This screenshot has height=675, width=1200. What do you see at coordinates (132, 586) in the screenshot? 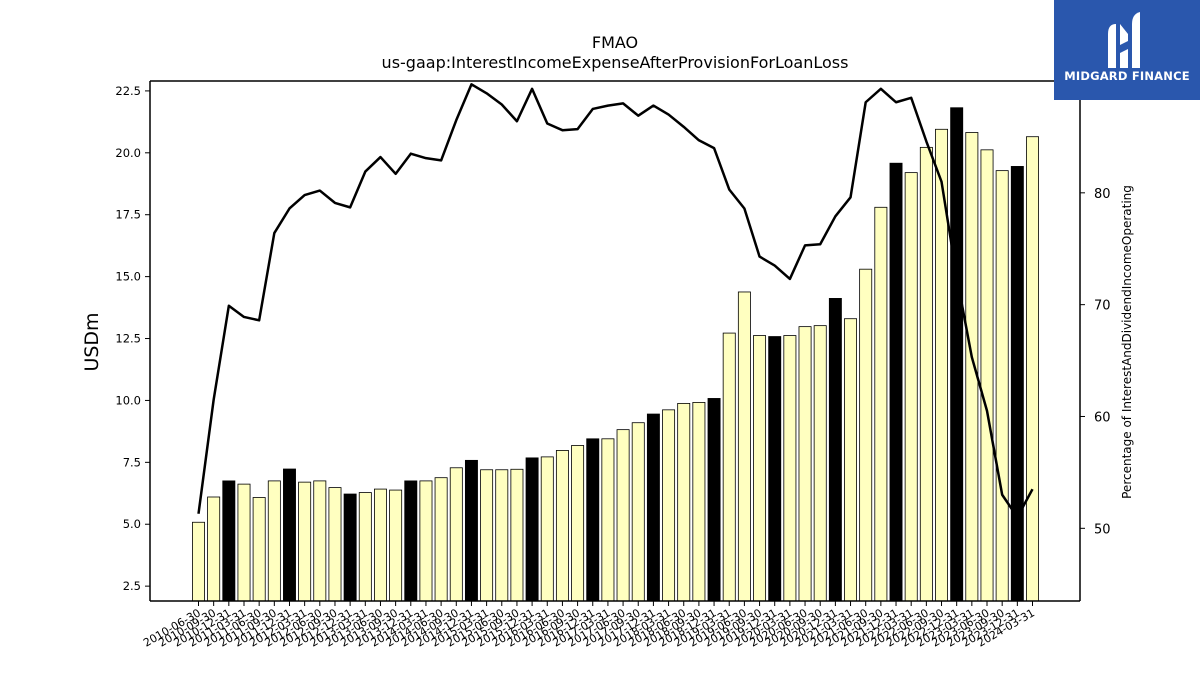
I see `y-tick-label: 2.5` at bounding box center [132, 586].